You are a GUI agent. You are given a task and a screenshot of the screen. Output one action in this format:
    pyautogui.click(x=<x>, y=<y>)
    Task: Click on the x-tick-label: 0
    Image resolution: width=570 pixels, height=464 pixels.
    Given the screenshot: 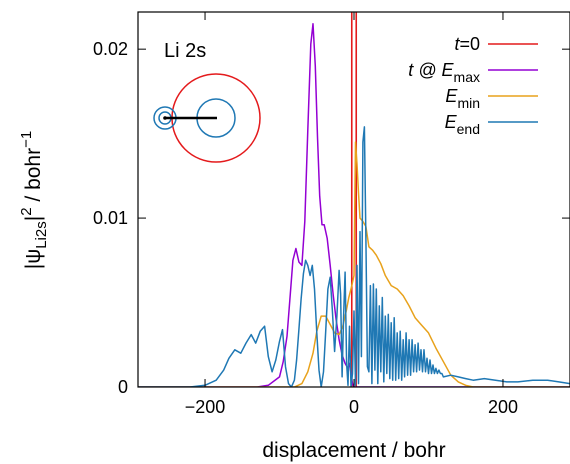 What is the action you would take?
    pyautogui.click(x=354, y=407)
    